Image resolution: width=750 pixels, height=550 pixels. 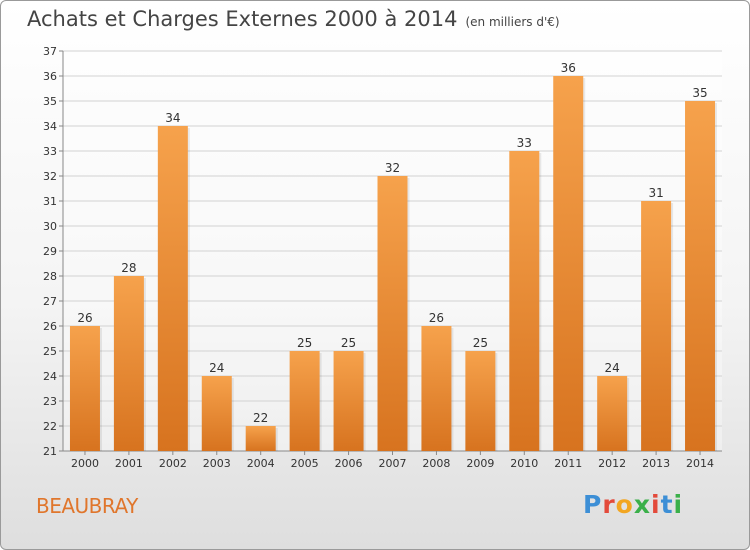 What do you see at coordinates (642, 504) in the screenshot?
I see `logo-letter: x` at bounding box center [642, 504].